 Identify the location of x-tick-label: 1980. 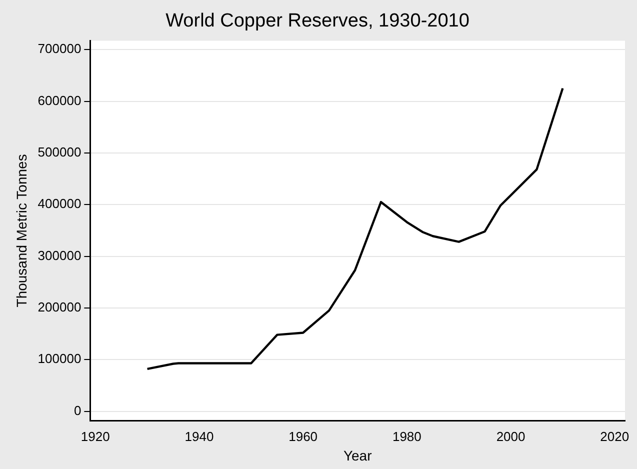
(407, 436).